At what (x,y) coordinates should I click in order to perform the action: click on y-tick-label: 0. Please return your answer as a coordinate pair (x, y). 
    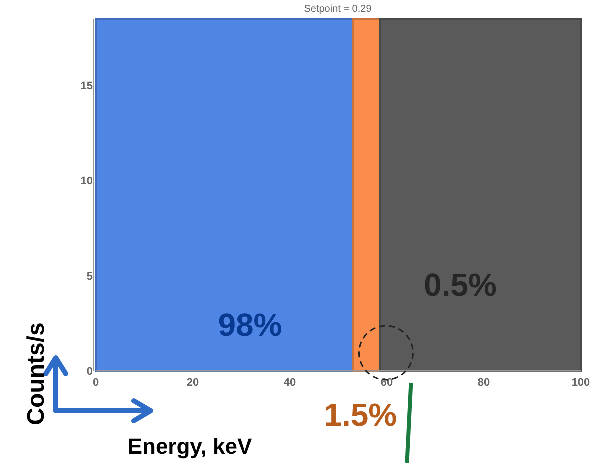
    Looking at the image, I should click on (89, 372).